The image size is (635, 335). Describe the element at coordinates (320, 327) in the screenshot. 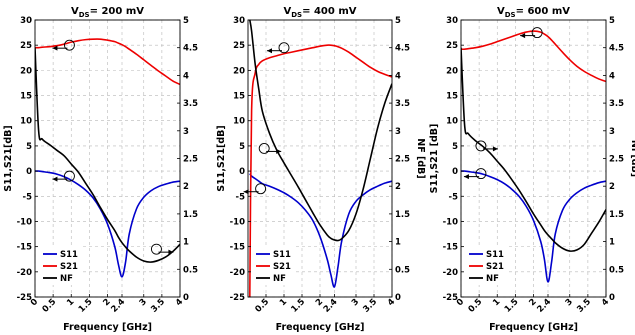

I see `x-axis-label: Frequency [GHz]` at that location.